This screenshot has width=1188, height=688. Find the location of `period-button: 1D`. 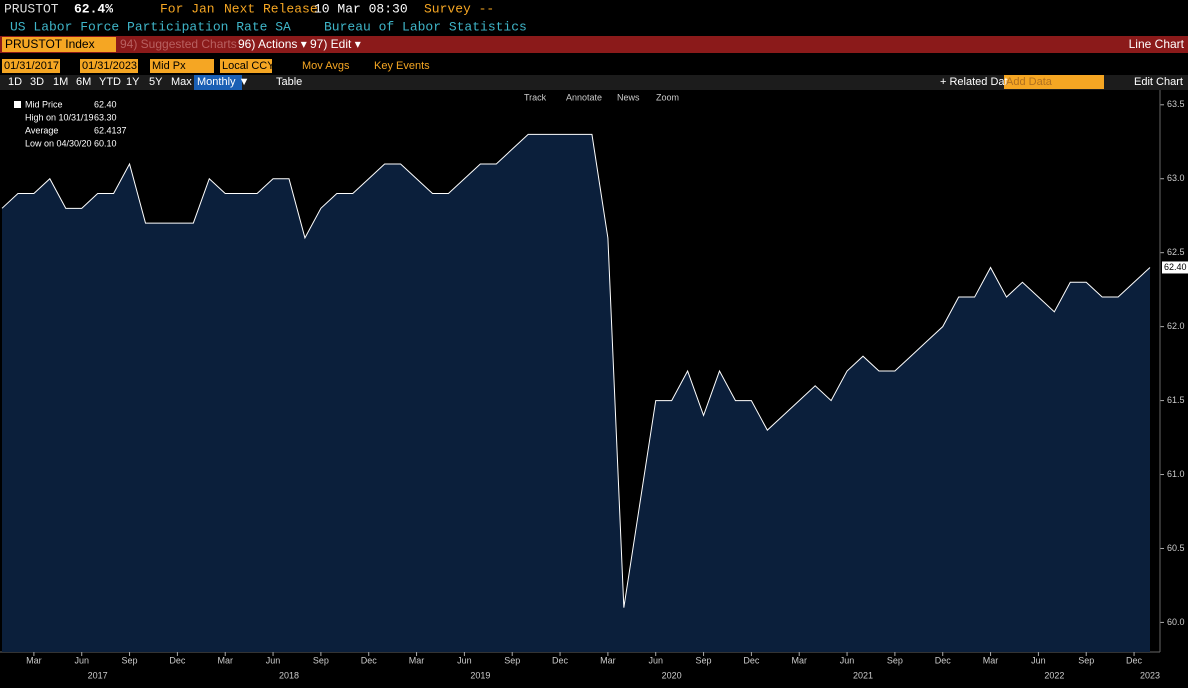

period-button: 1D is located at coordinates (15, 82).